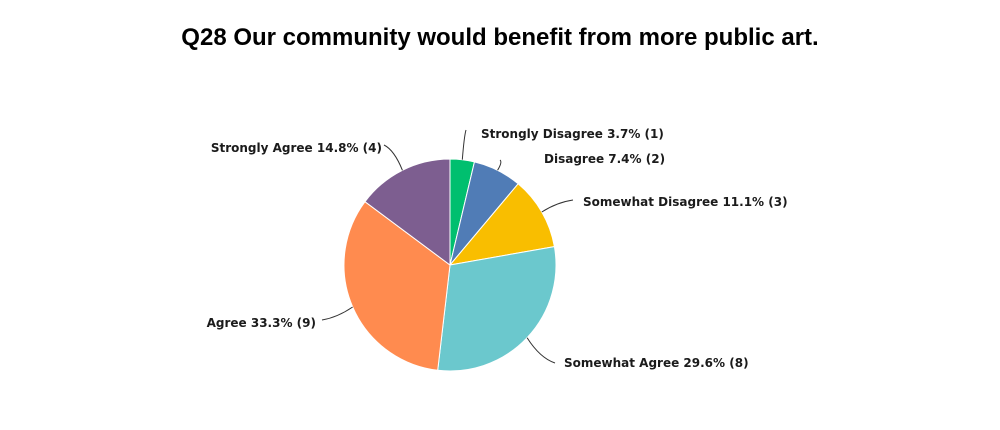 The width and height of the screenshot is (1000, 430). What do you see at coordinates (261, 323) in the screenshot?
I see `slice-label-agree: Agree 33.3% (9)` at bounding box center [261, 323].